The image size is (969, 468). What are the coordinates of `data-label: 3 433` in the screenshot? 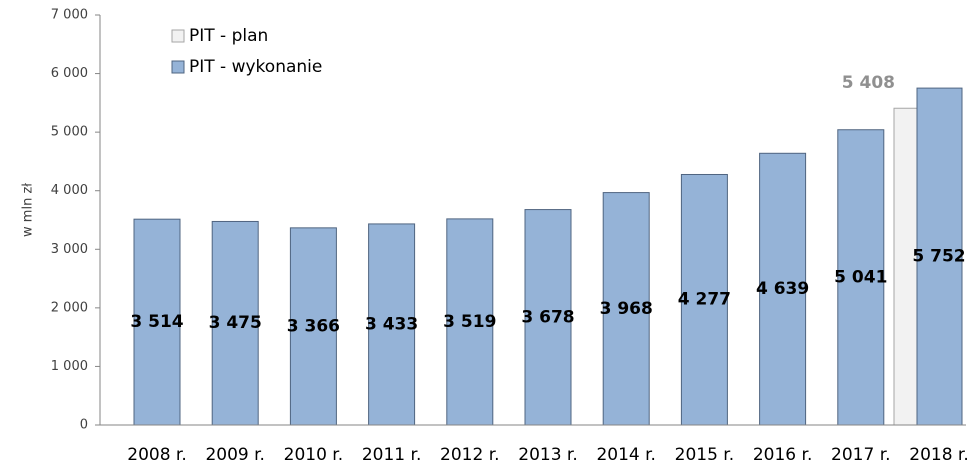 It's located at (391, 324).